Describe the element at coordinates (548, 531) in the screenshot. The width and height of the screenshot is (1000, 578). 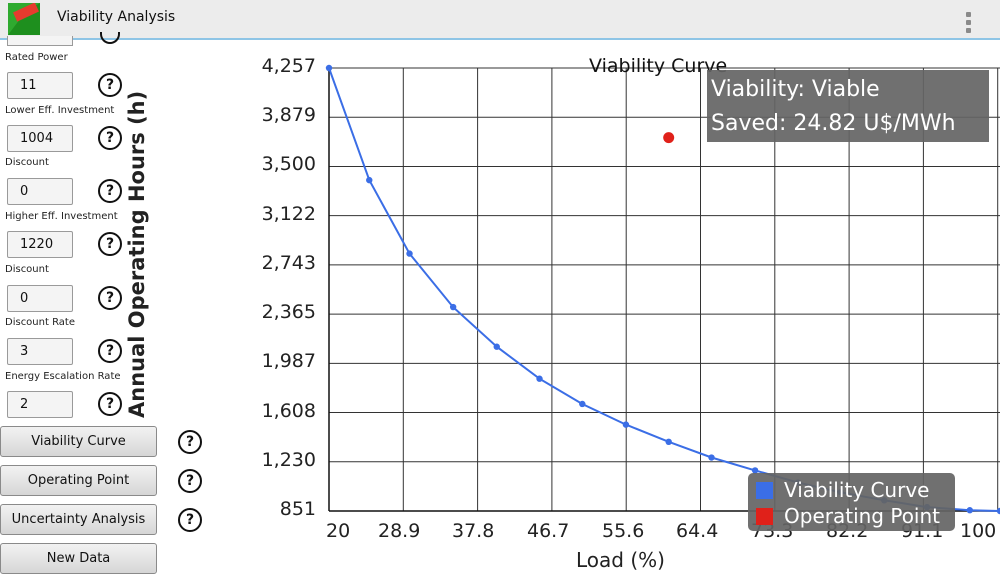
I see `x-tick-label: 46.7` at that location.